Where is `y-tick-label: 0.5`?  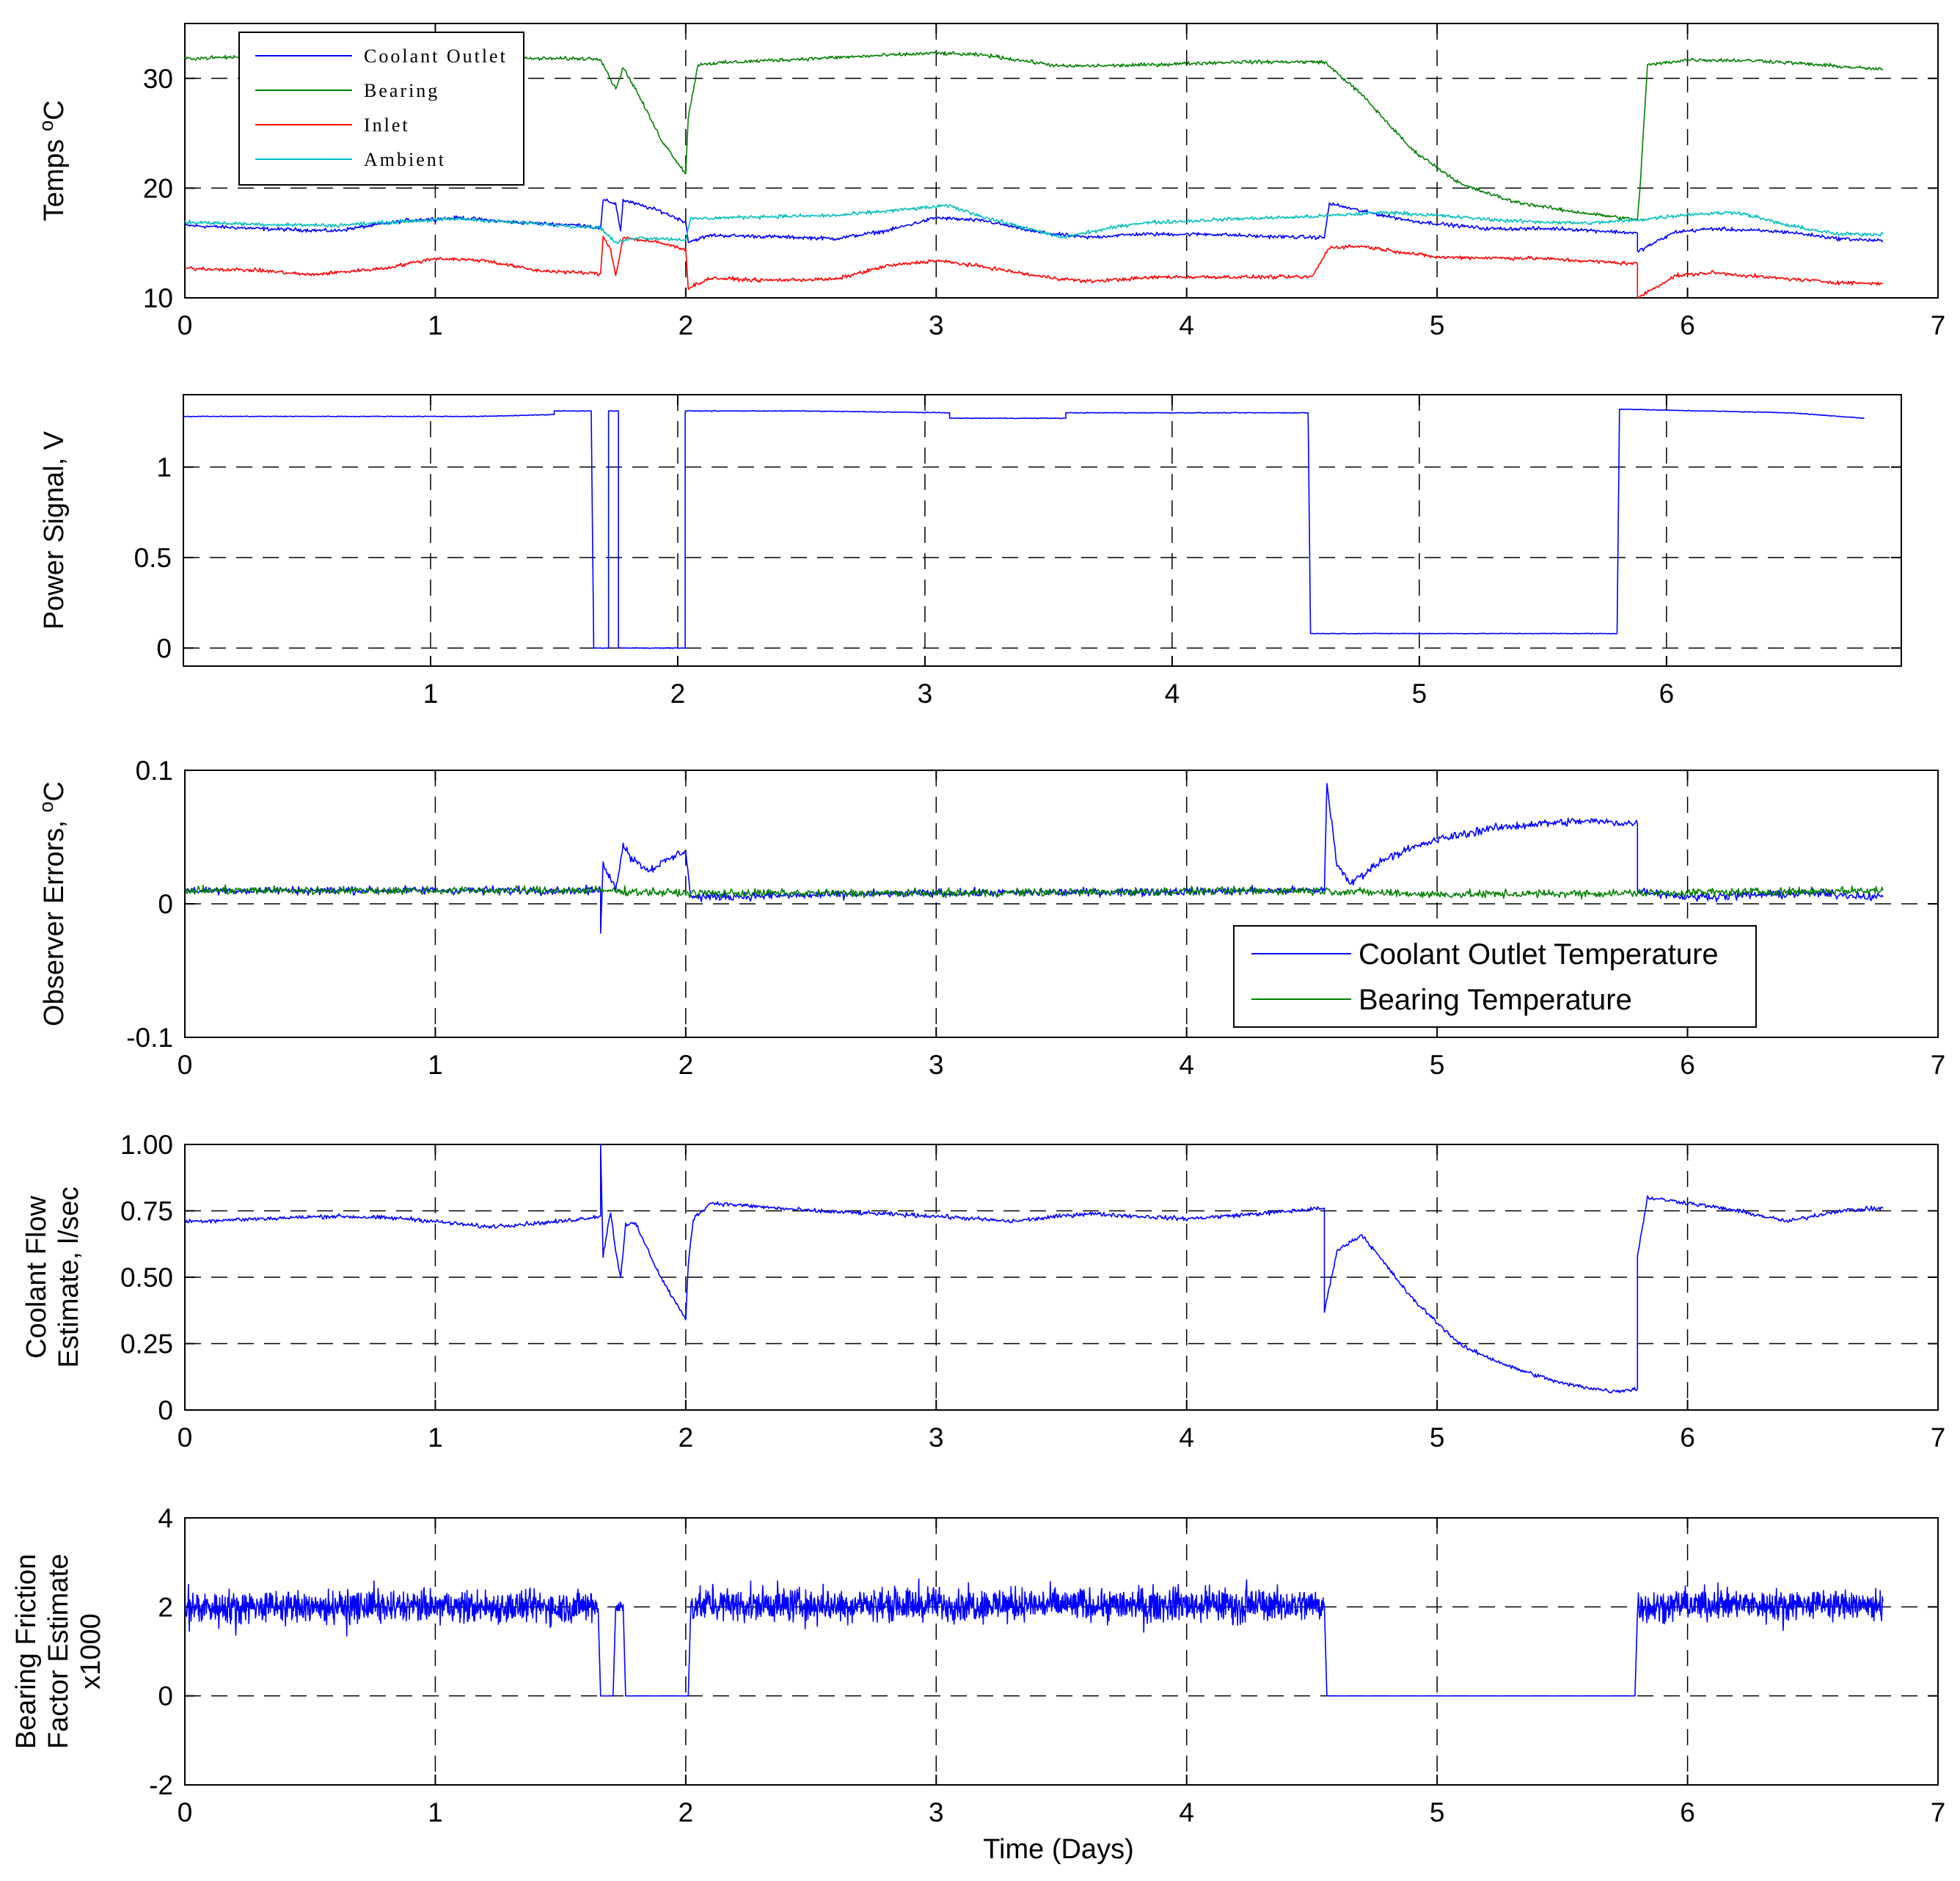
y-tick-label: 0.5 is located at coordinates (153, 558).